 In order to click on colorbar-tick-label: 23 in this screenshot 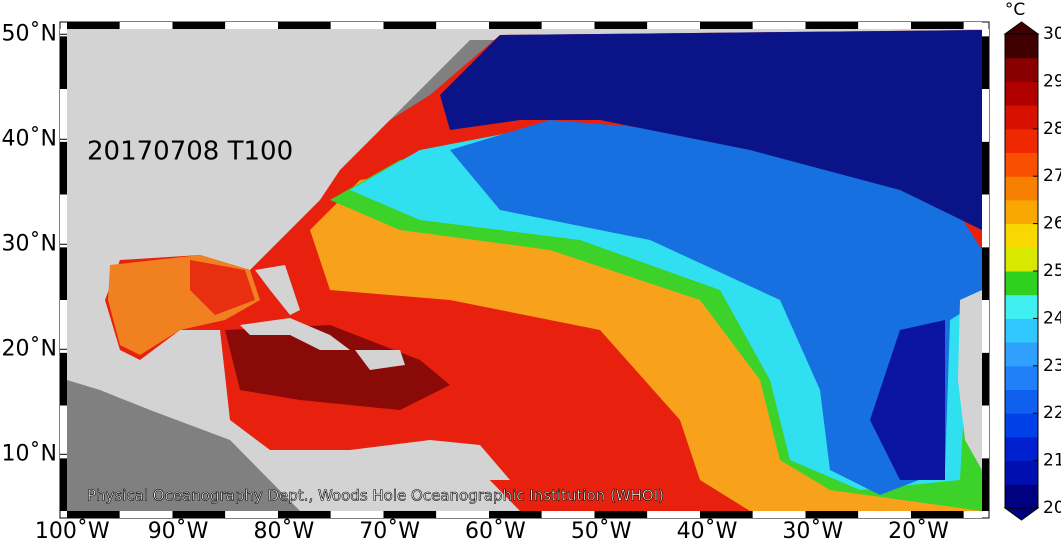, I will do `click(1052, 366)`.